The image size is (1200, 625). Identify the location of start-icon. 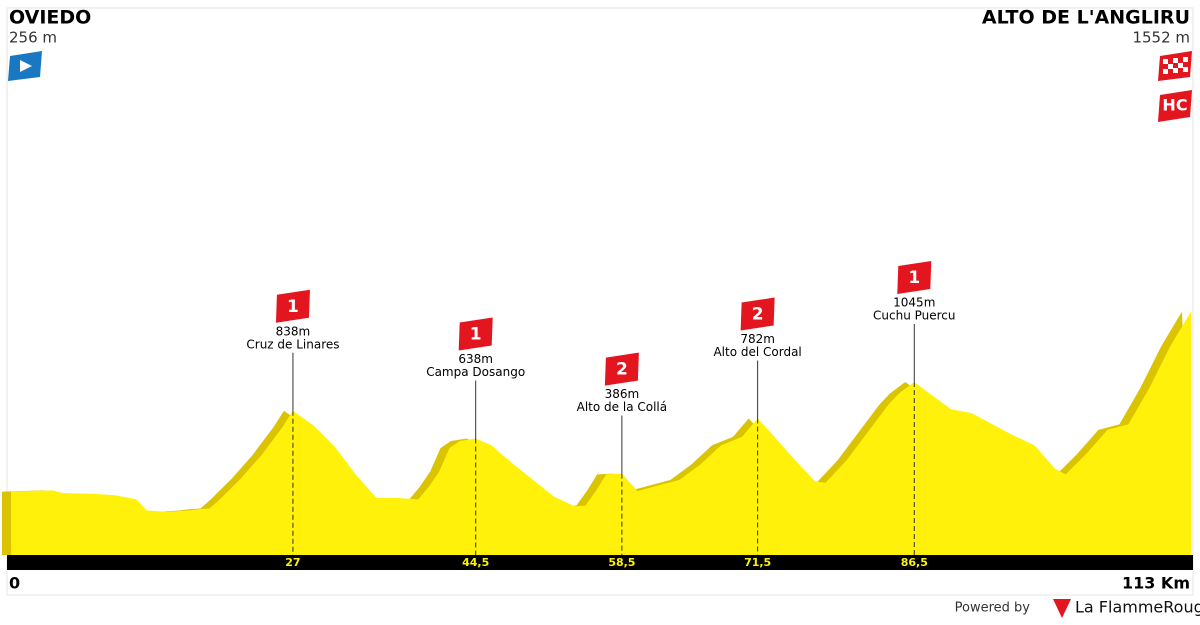
(25, 66).